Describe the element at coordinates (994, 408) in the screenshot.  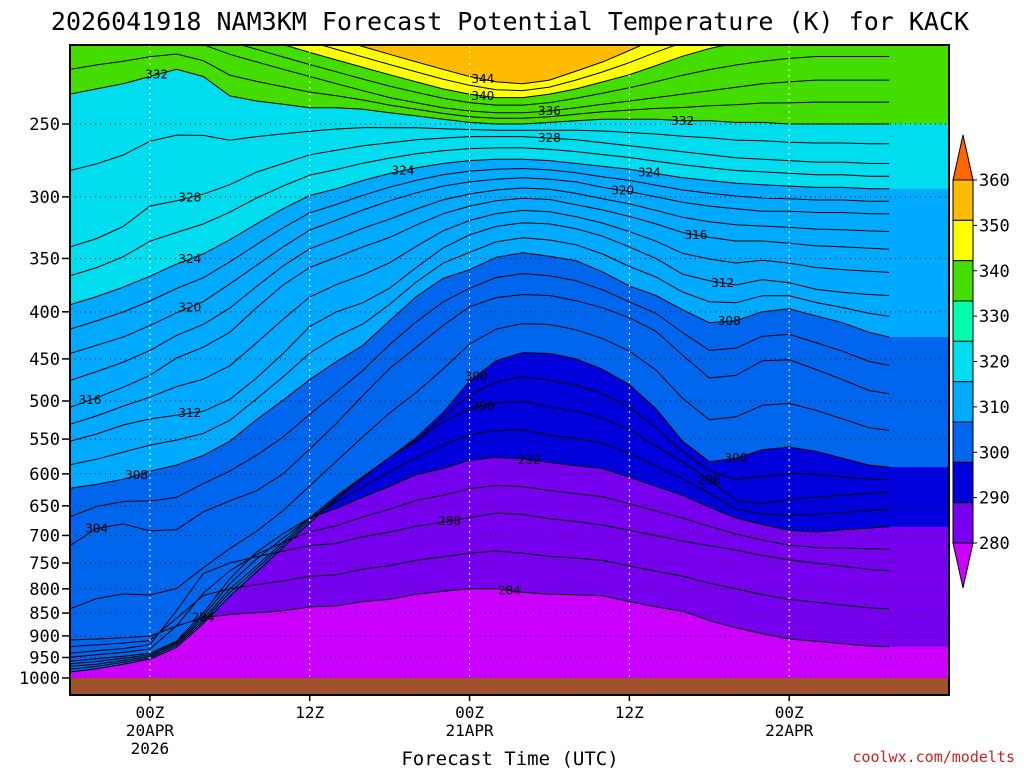
I see `colorbar-label-310: 310` at that location.